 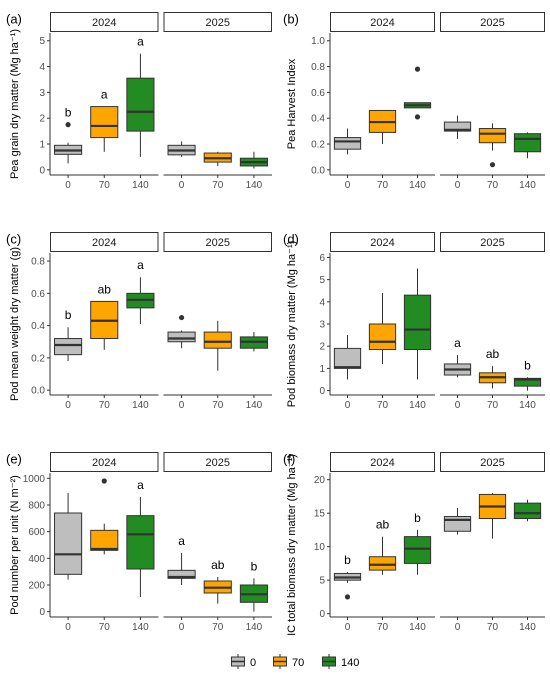 I want to click on facet-strip-label: 2025, so click(x=492, y=243).